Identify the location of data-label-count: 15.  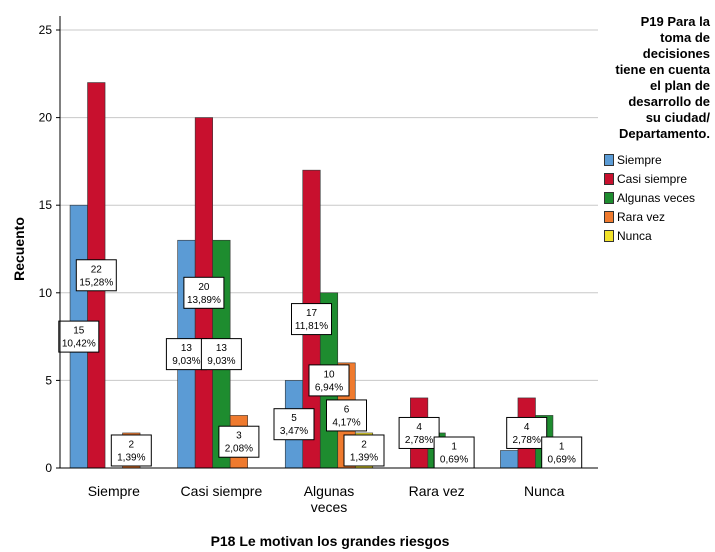
(79, 331).